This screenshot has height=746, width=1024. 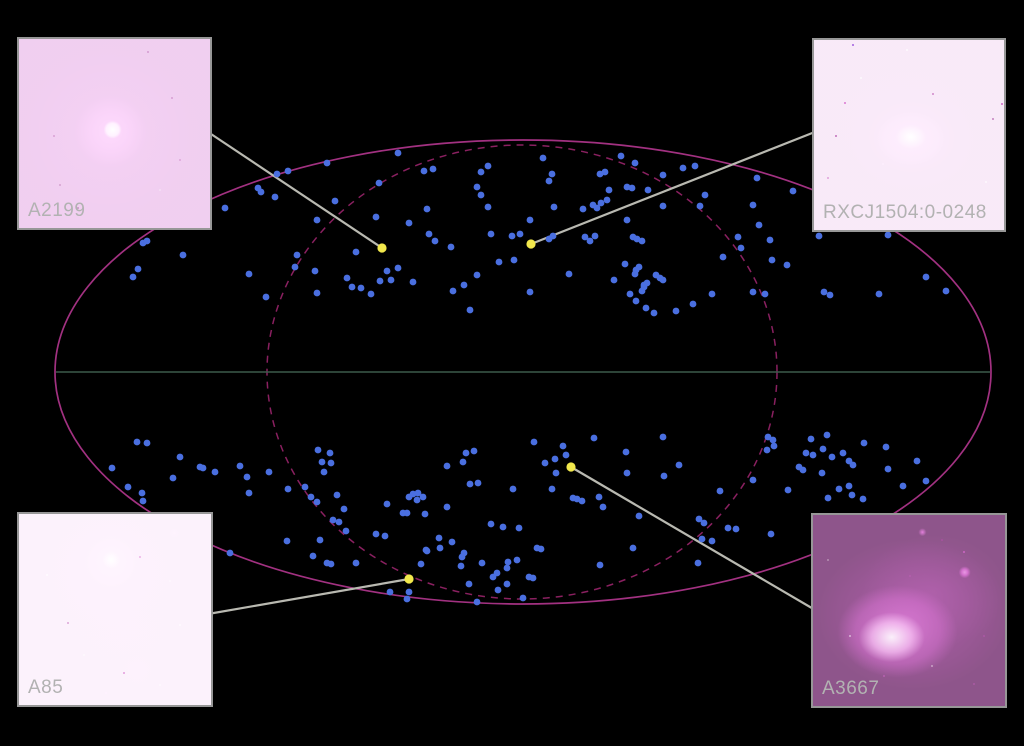 I want to click on inset-image-rxcj1504: RXCJ1504:0-0248, so click(x=909, y=135).